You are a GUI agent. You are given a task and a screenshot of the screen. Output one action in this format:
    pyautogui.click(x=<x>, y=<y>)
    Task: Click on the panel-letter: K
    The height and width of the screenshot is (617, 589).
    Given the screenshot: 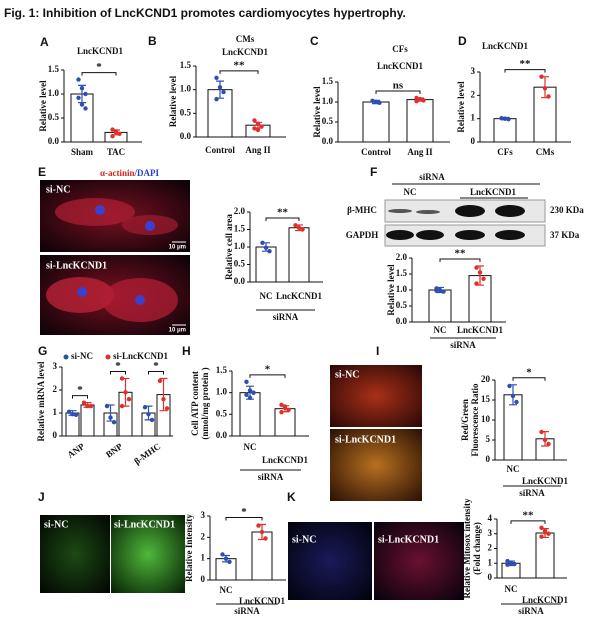 What is the action you would take?
    pyautogui.click(x=291, y=497)
    